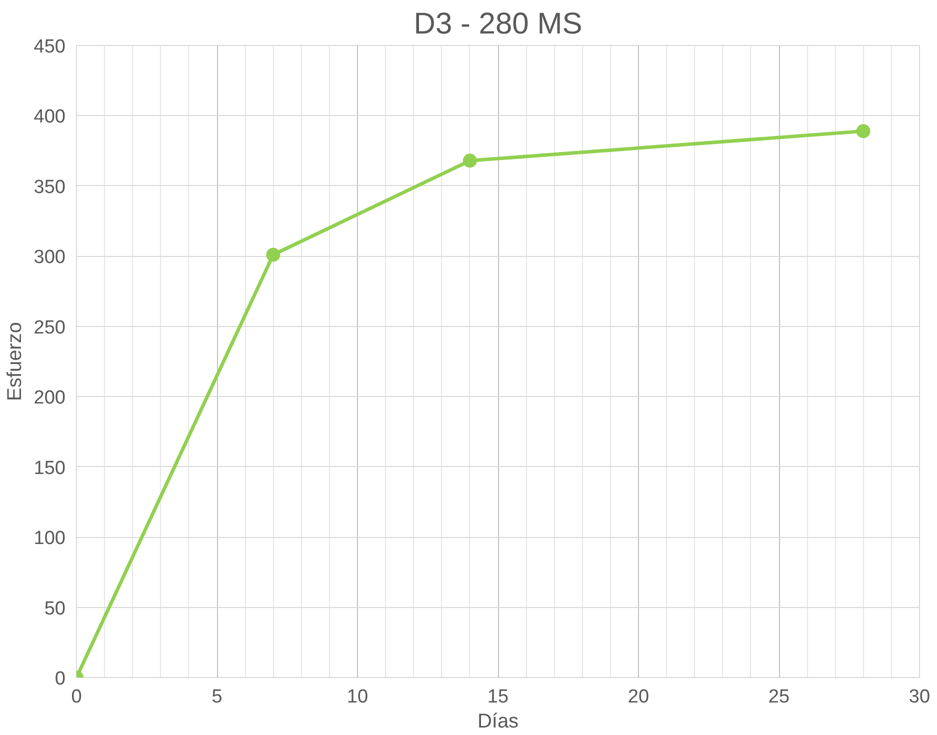 This screenshot has width=937, height=735. I want to click on x-tick-label: 15, so click(498, 697).